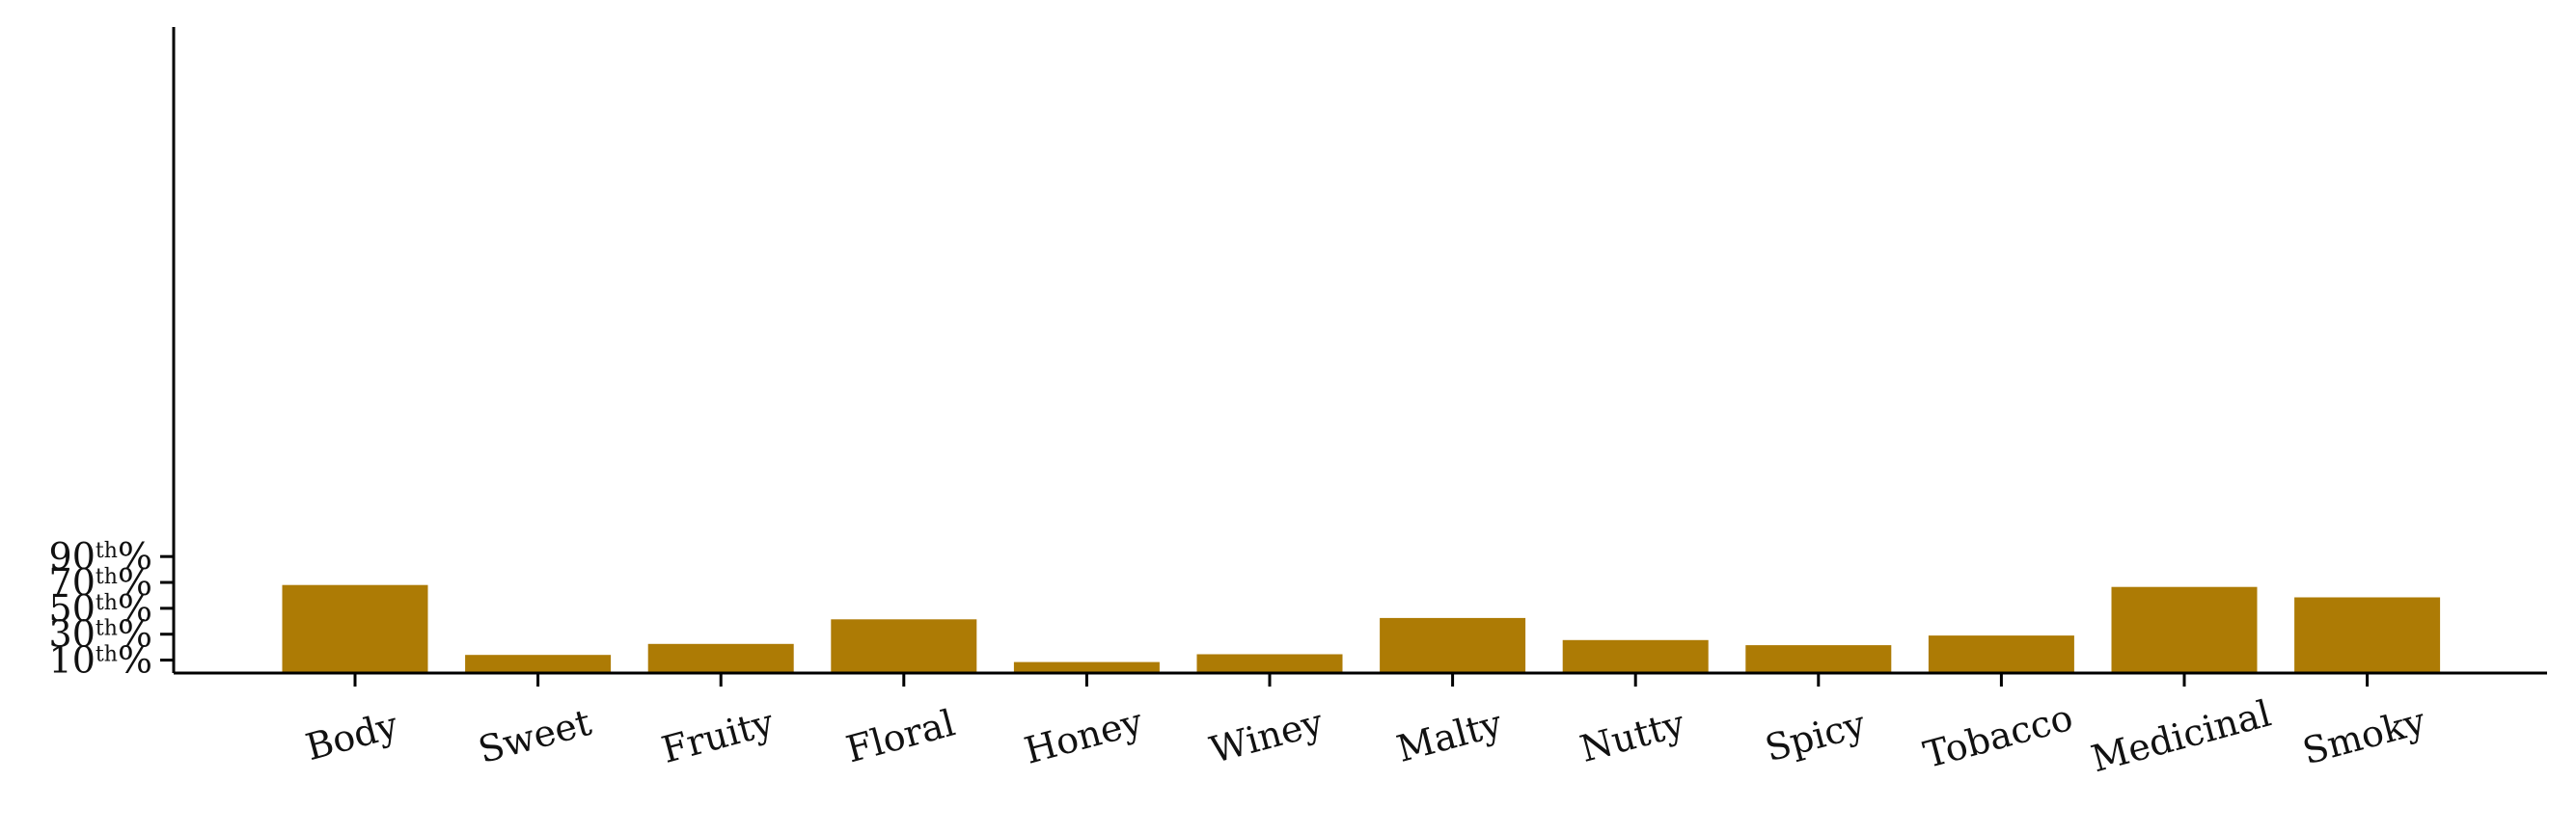 The image size is (2576, 836). I want to click on bar-fruity, so click(720, 658).